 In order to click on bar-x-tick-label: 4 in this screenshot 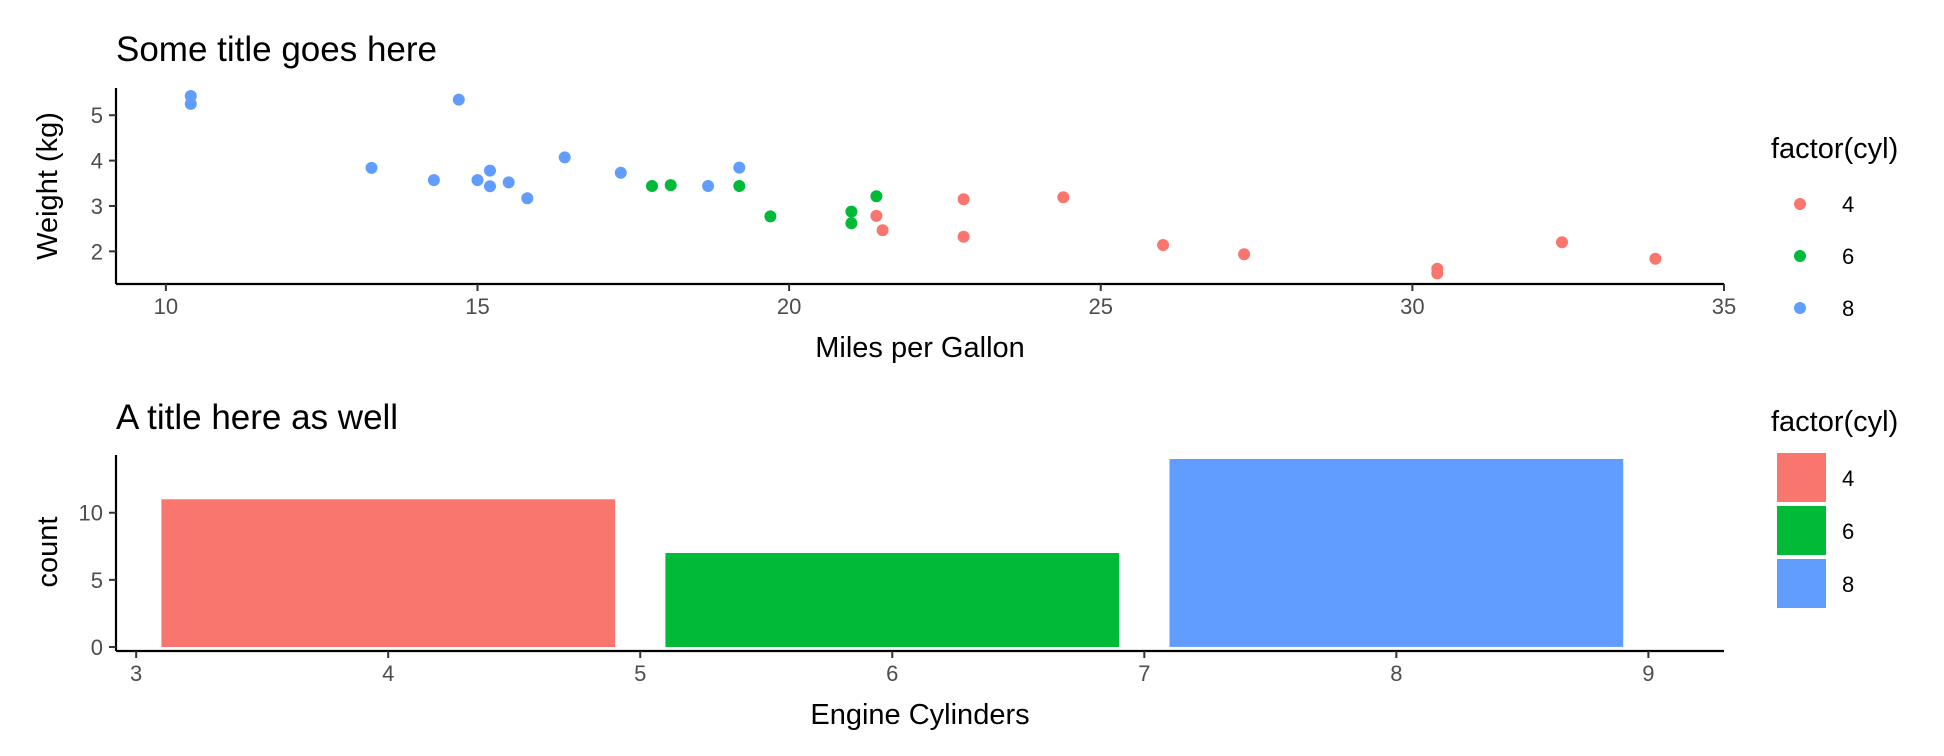, I will do `click(388, 673)`.